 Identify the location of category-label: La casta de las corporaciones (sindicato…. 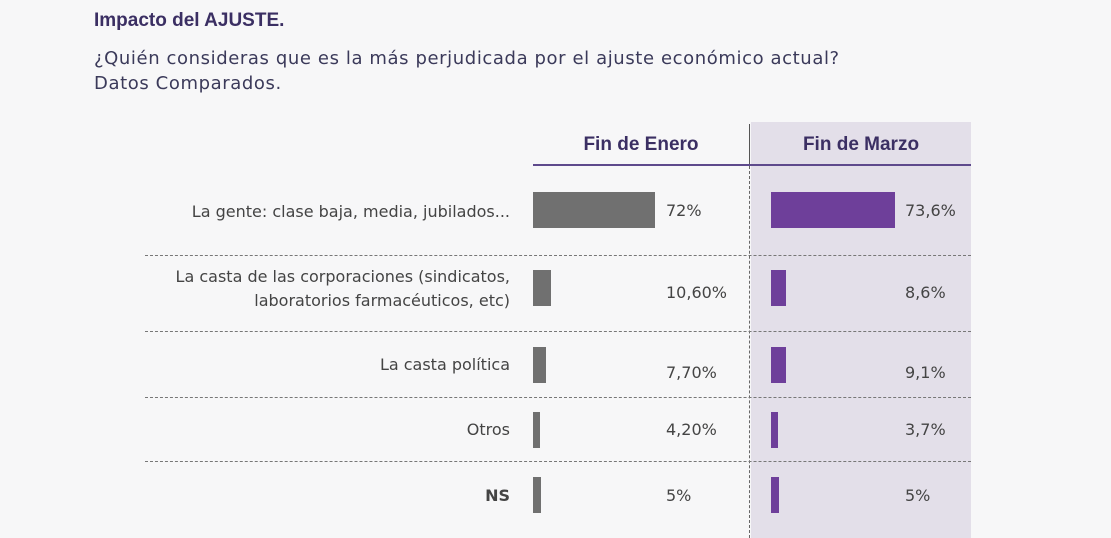
(342, 288).